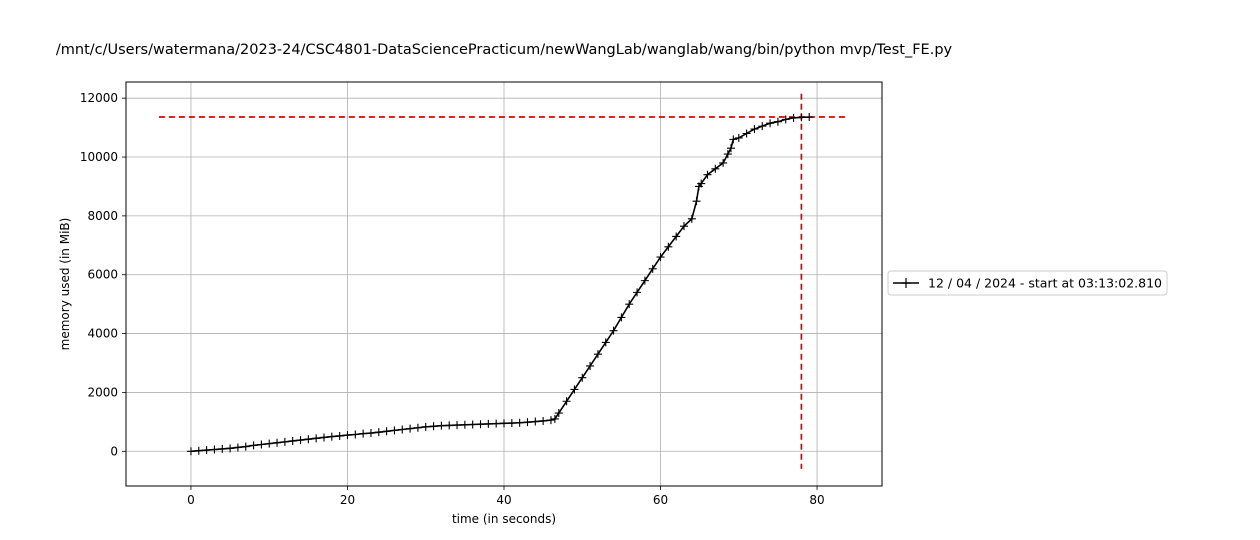 The height and width of the screenshot is (540, 1260). What do you see at coordinates (191, 500) in the screenshot?
I see `x-tick-label: 0` at bounding box center [191, 500].